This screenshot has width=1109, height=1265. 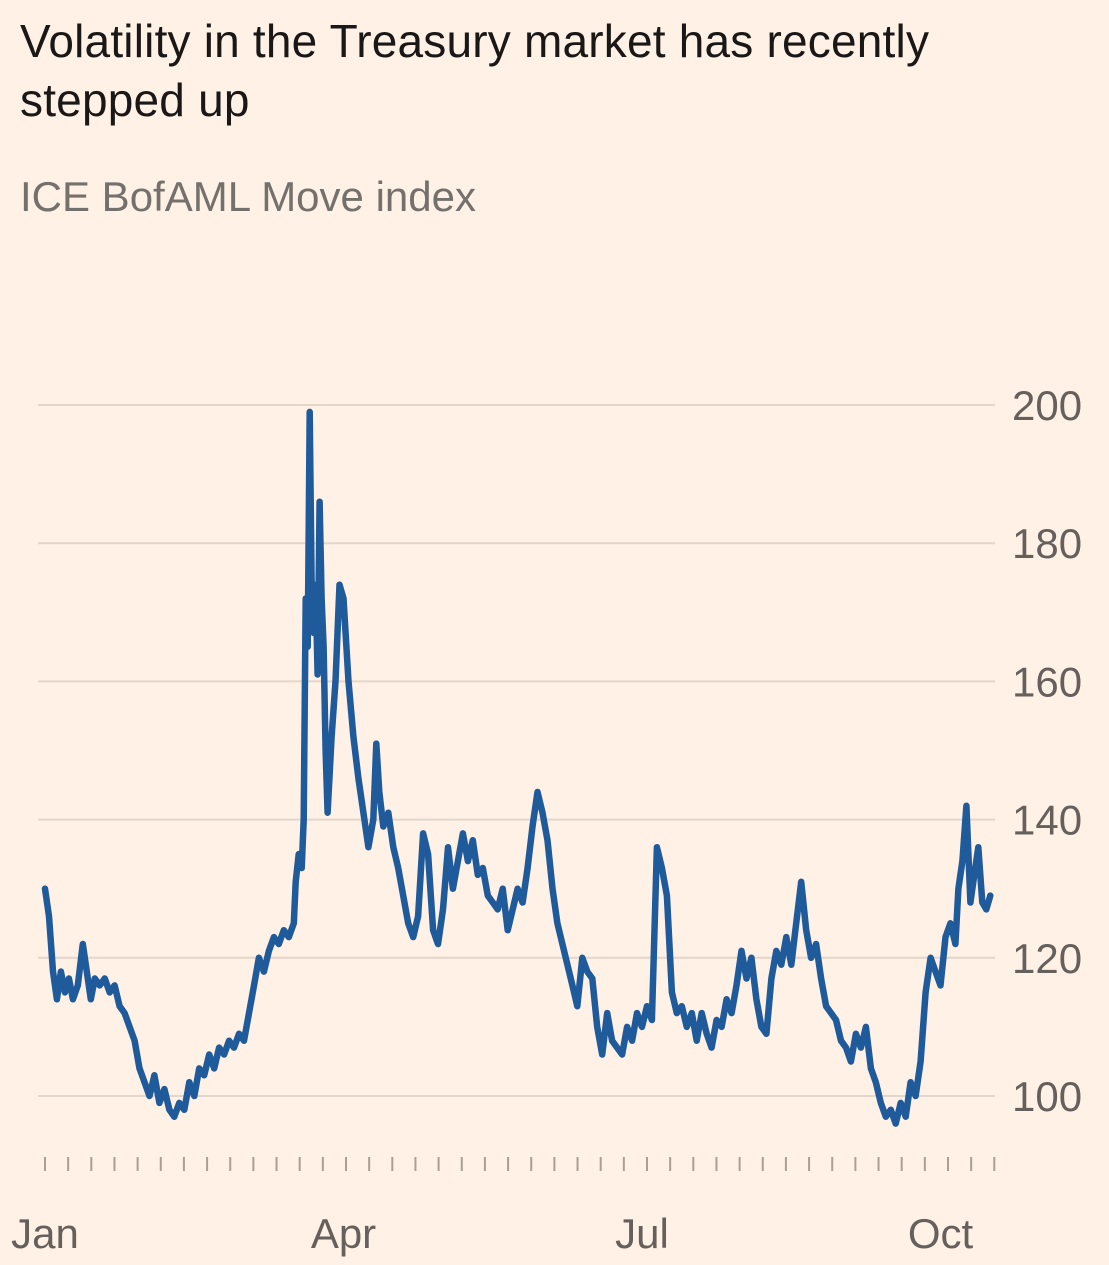 I want to click on svg-text: Apr, so click(x=343, y=1233).